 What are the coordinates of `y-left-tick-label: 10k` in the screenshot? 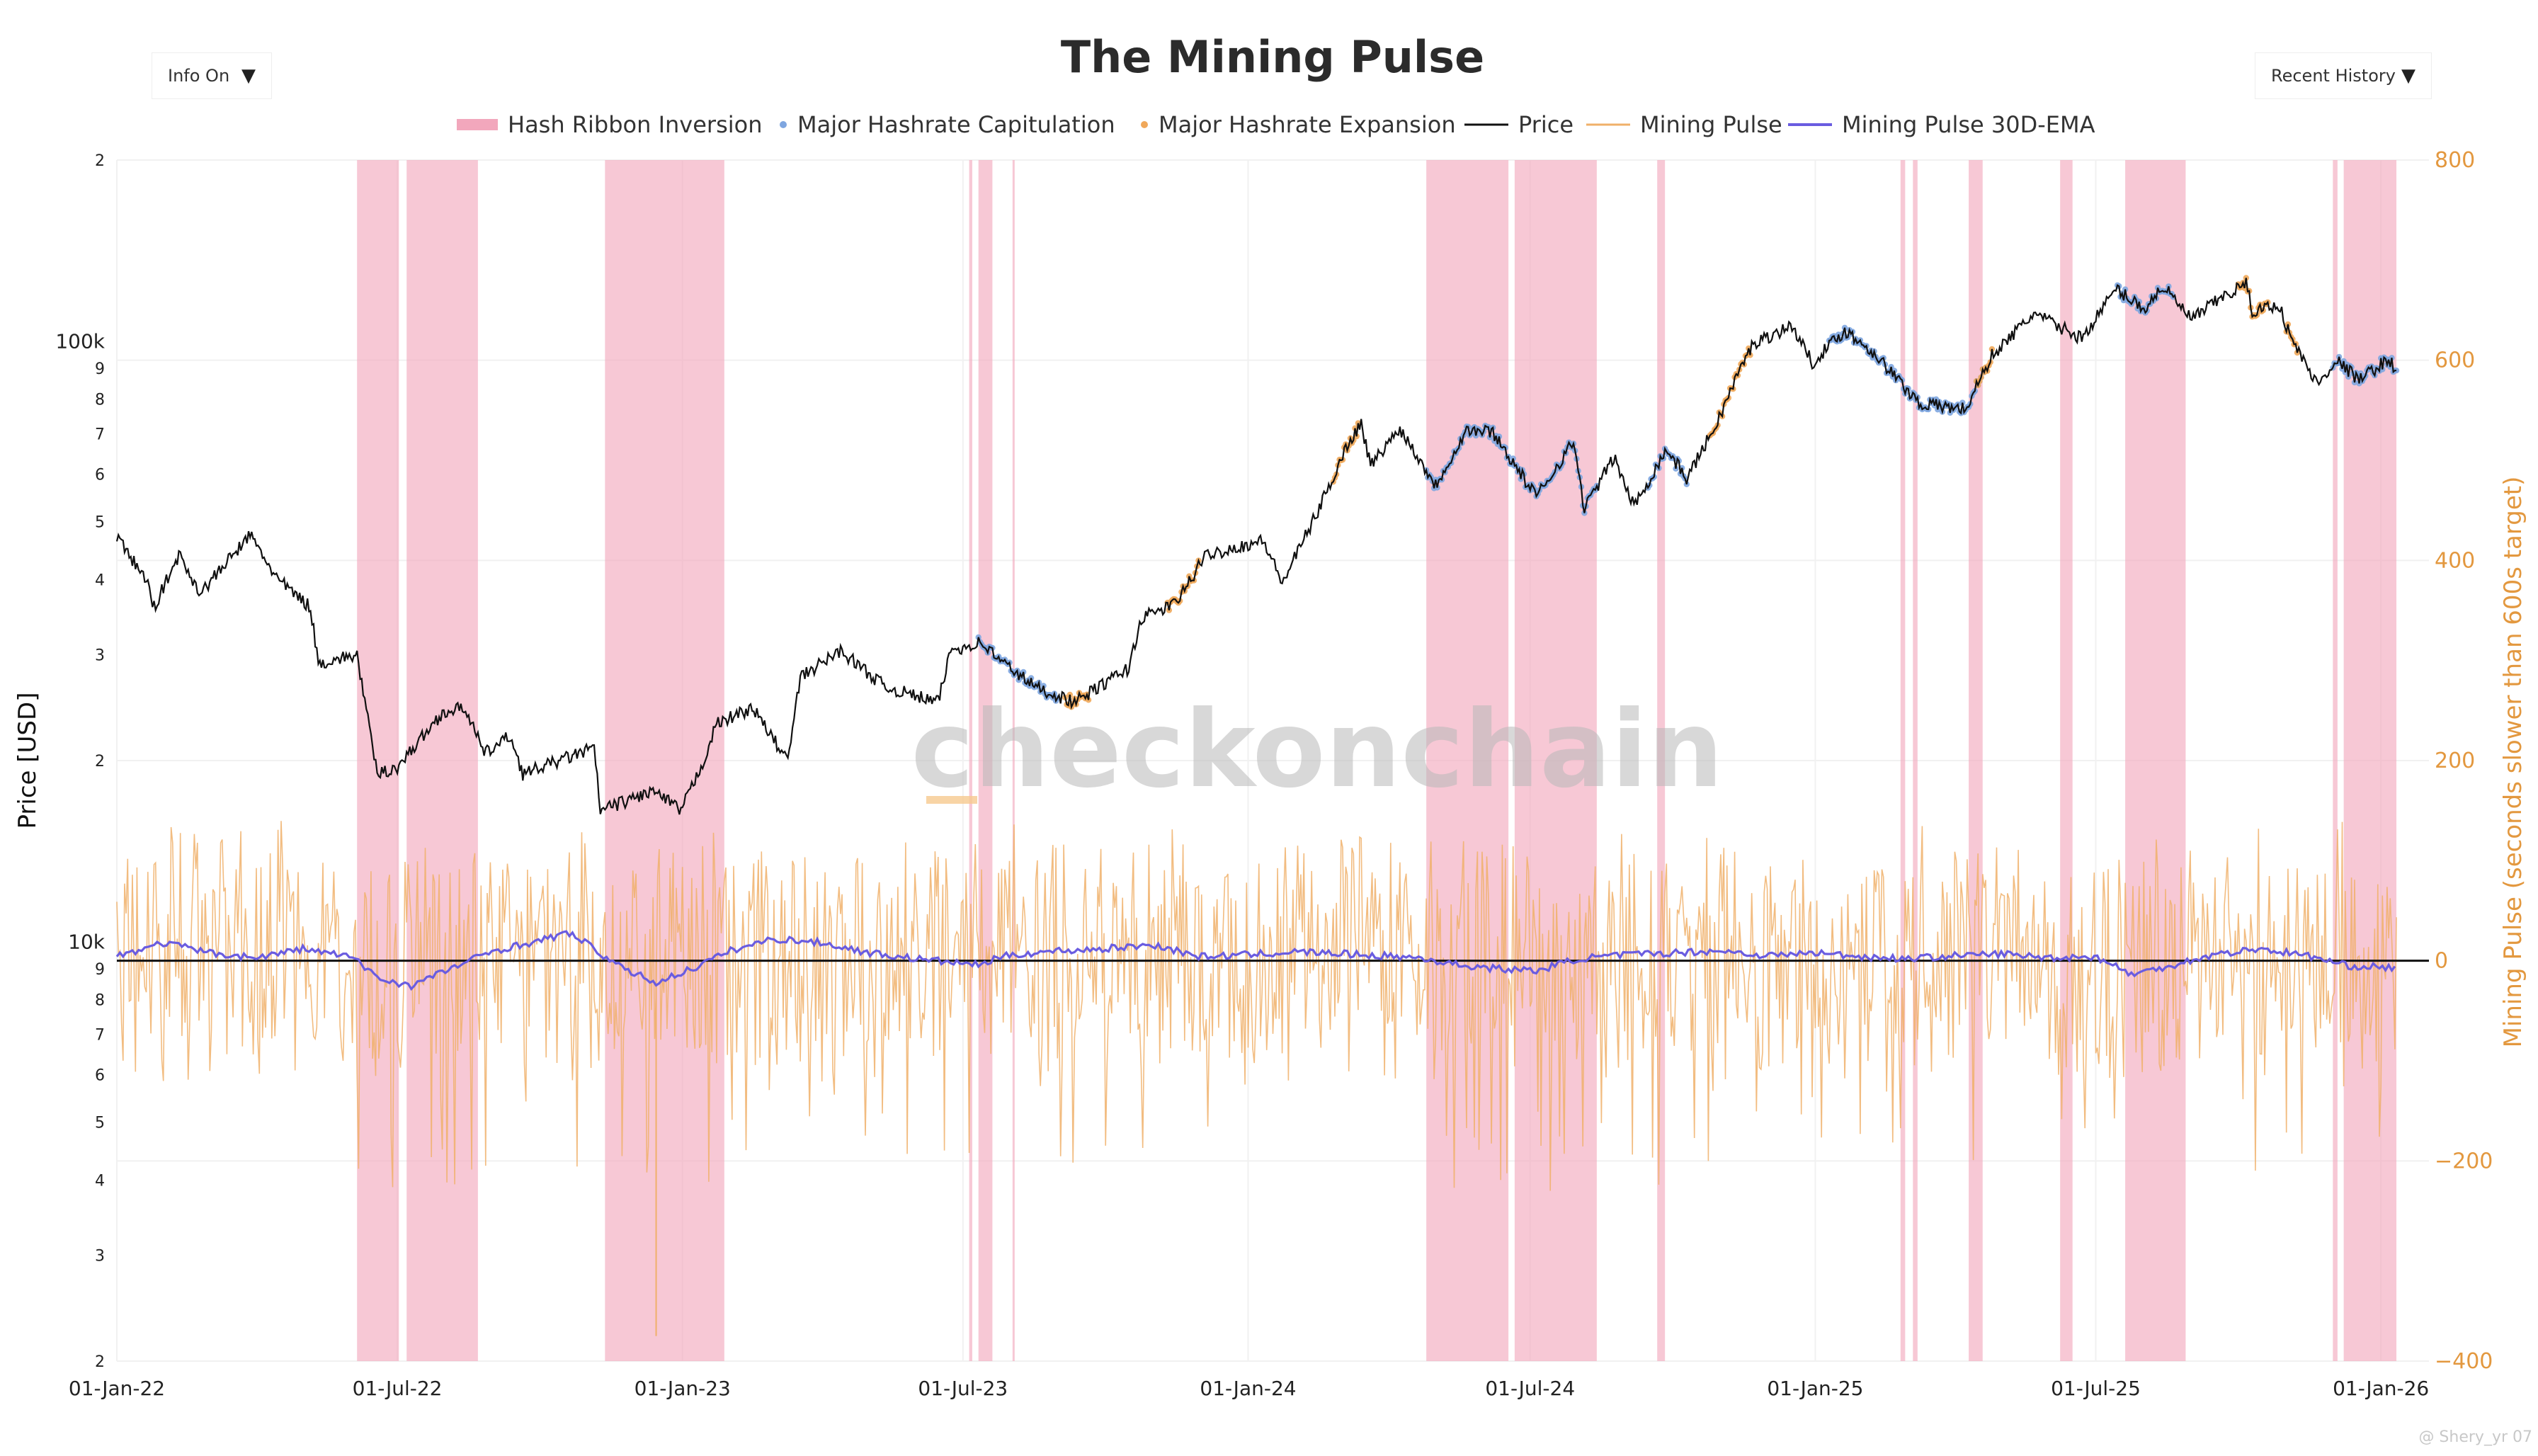 It's located at (87, 942).